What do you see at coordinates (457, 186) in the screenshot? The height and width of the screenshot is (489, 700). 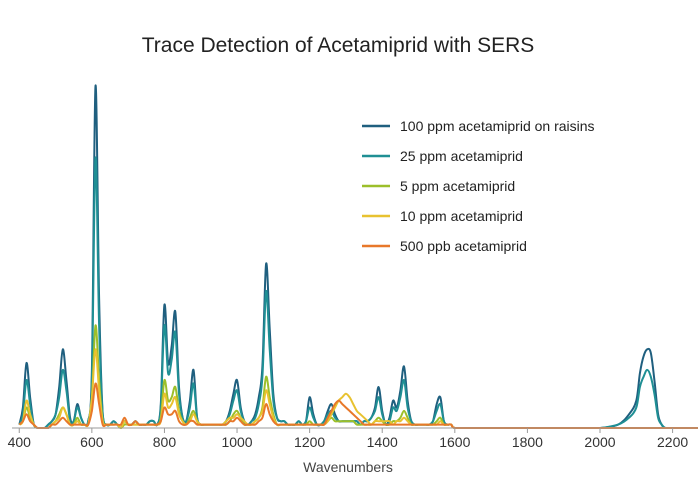 I see `legend-label-2: 5 ppm acetamiprid` at bounding box center [457, 186].